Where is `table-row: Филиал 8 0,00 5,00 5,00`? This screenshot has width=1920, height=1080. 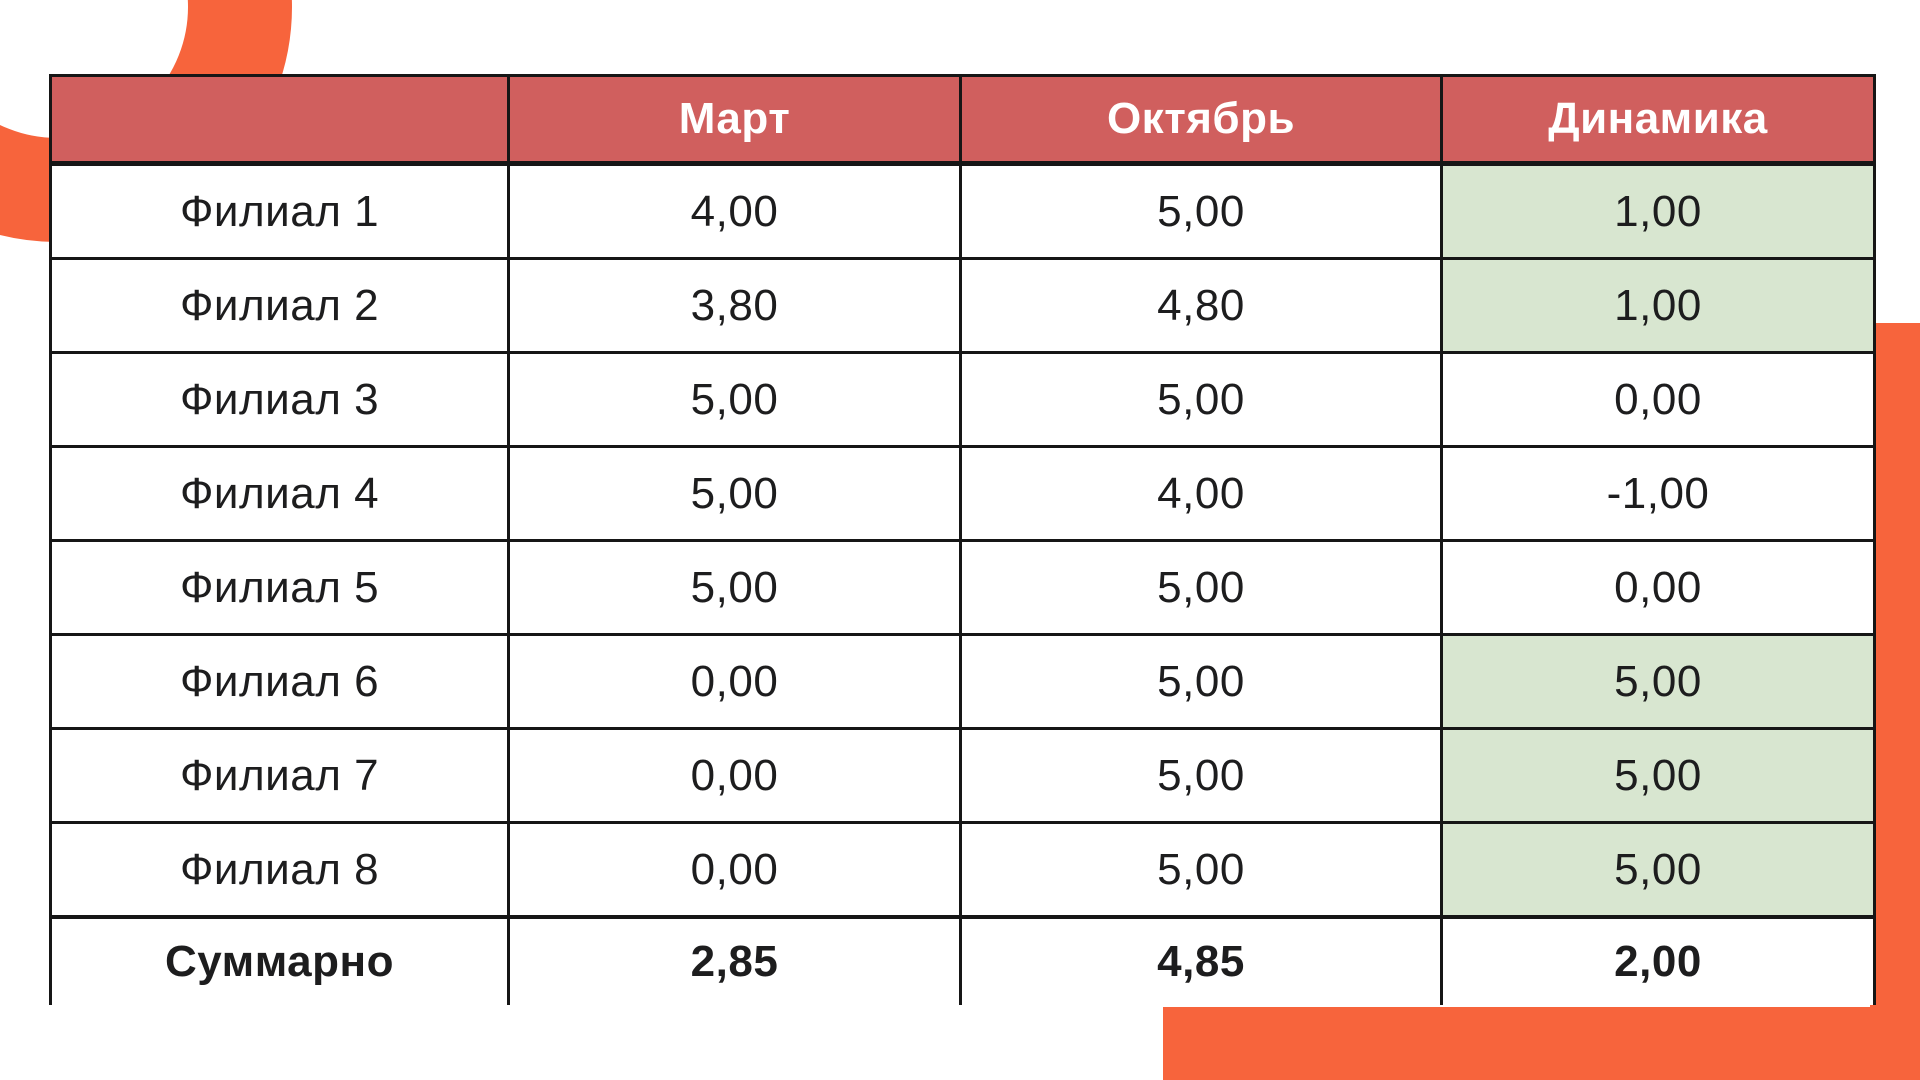
table-row: Филиал 8 0,00 5,00 5,00 is located at coordinates (962, 870).